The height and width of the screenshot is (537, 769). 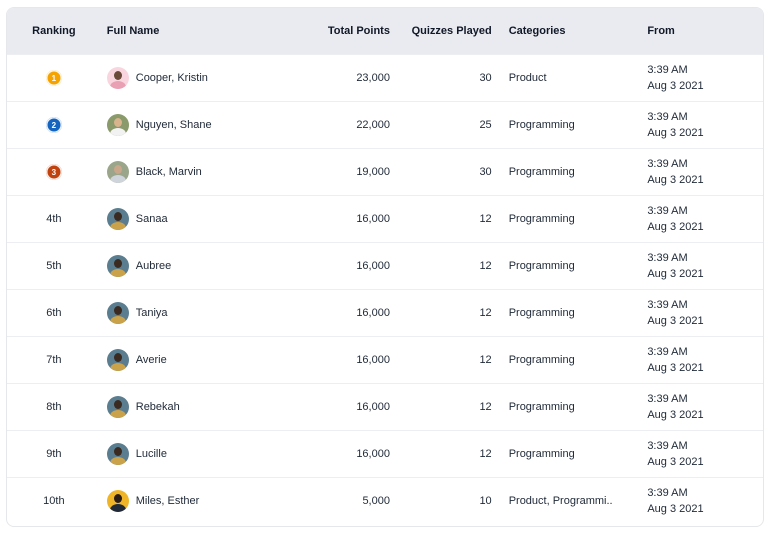 What do you see at coordinates (527, 78) in the screenshot?
I see `categories: Product` at bounding box center [527, 78].